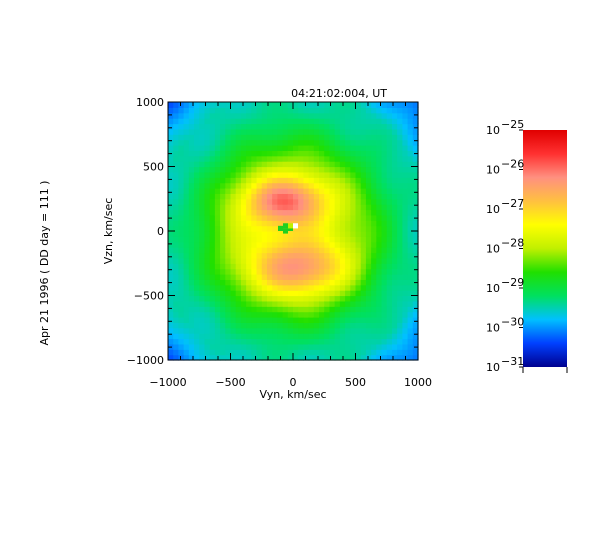 This screenshot has width=589, height=534. What do you see at coordinates (108, 231) in the screenshot?
I see `y-axis-label: Vzn, km/sec` at bounding box center [108, 231].